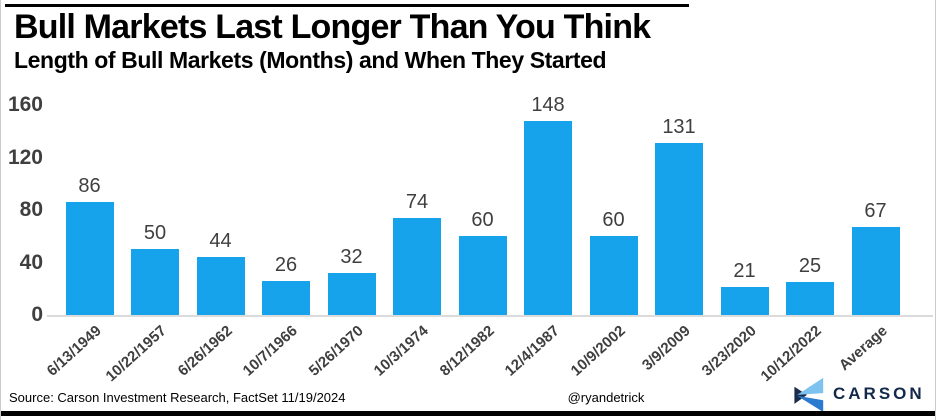 This screenshot has height=420, width=936. What do you see at coordinates (606, 397) in the screenshot?
I see `author-handle: @ryandetrick` at bounding box center [606, 397].